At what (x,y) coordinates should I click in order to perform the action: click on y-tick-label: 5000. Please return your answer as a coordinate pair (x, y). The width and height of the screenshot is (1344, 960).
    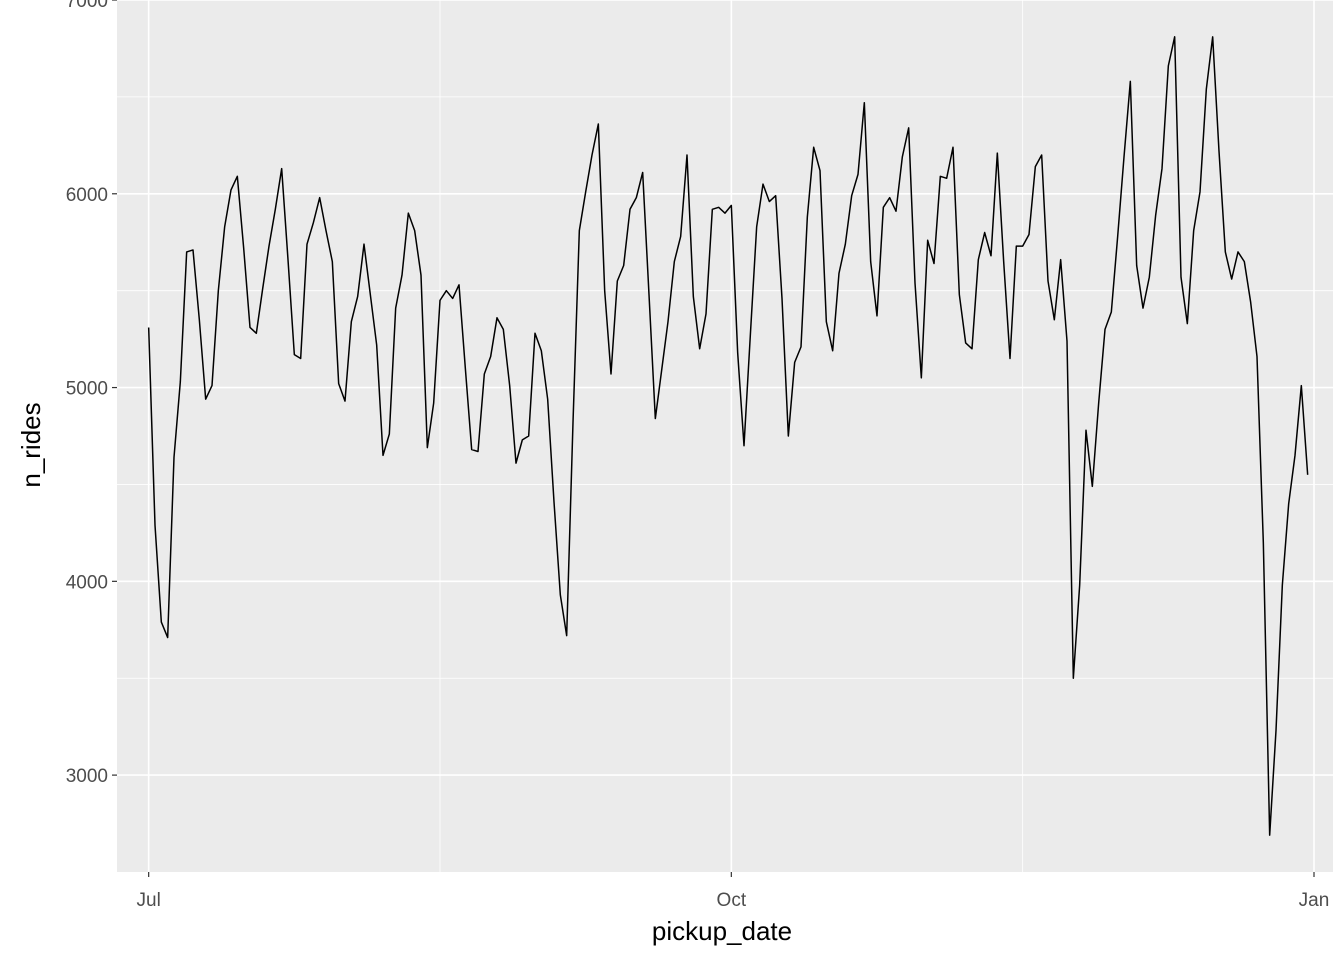
    Looking at the image, I should click on (87, 389).